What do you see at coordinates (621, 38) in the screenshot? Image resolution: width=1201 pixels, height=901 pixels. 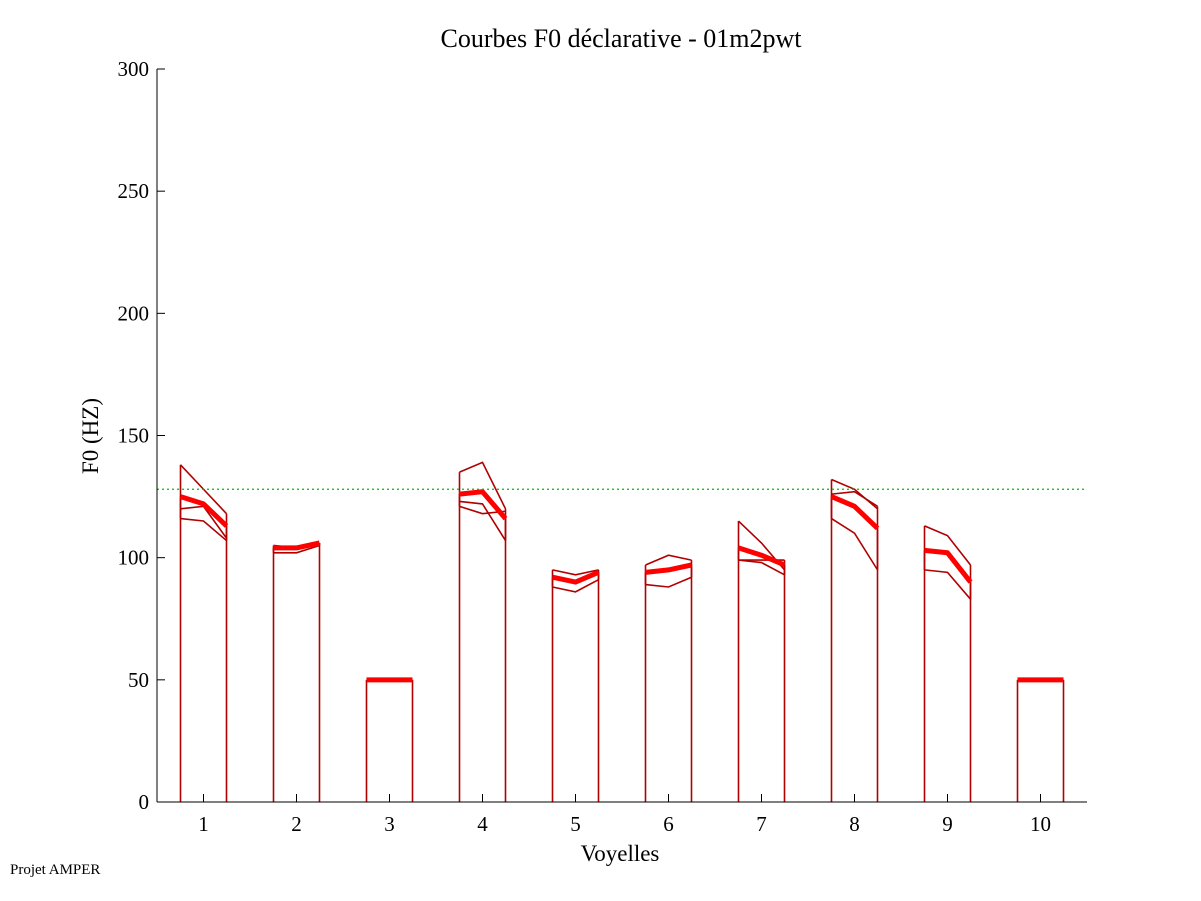 I see `chart-title: Courbes F0 déclarative - 01m2pwt` at bounding box center [621, 38].